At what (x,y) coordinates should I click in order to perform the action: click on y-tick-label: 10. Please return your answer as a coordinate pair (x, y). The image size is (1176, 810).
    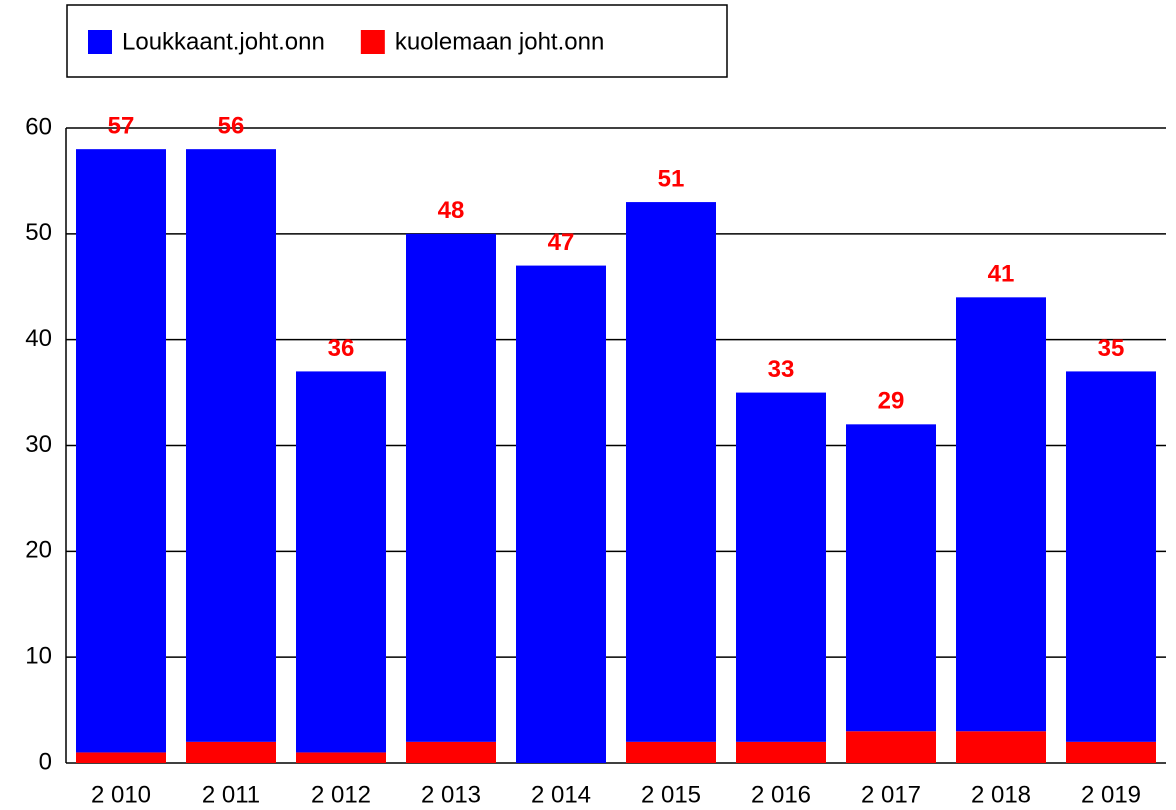
    Looking at the image, I should click on (38, 656).